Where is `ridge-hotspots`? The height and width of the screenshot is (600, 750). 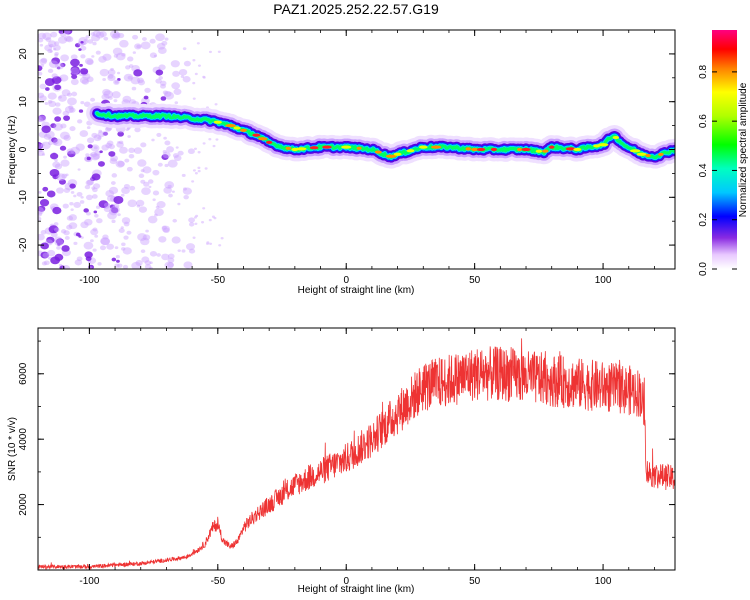
ridge-hotspots is located at coordinates (438, 139).